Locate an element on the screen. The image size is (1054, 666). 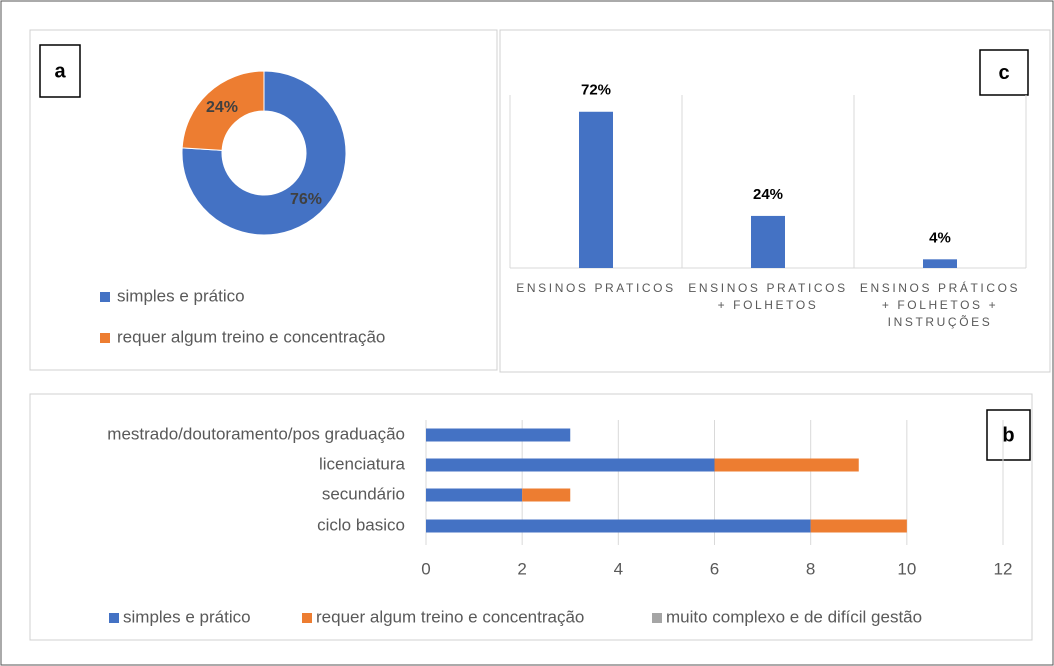
x-tick-label: 2 is located at coordinates (521, 568).